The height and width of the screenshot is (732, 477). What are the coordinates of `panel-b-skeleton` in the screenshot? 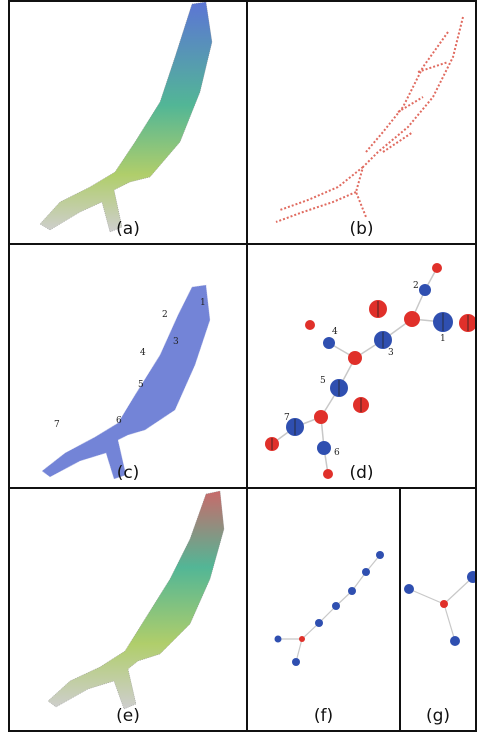 It's located at (369, 119).